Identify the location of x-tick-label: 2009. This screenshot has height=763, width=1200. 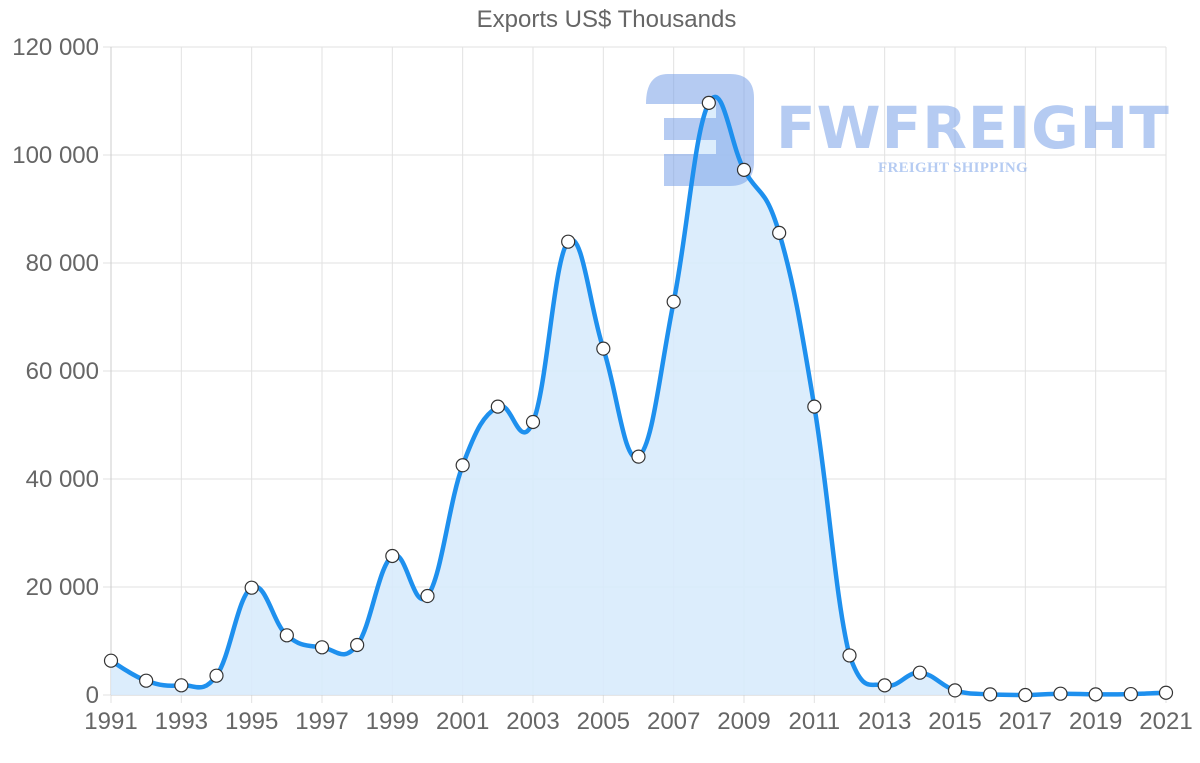
(743, 721).